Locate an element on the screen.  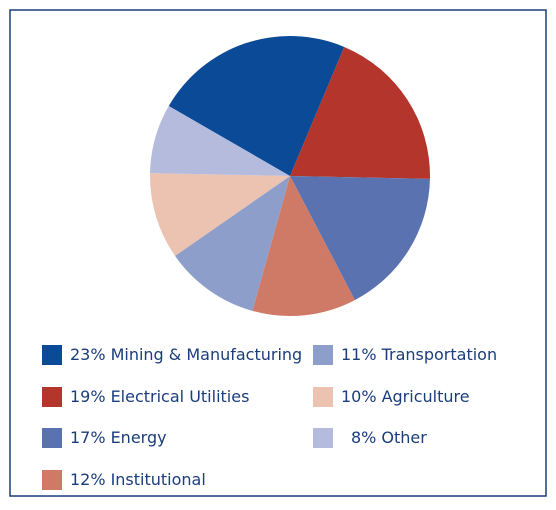
legend-label: 8% Other is located at coordinates (389, 437).